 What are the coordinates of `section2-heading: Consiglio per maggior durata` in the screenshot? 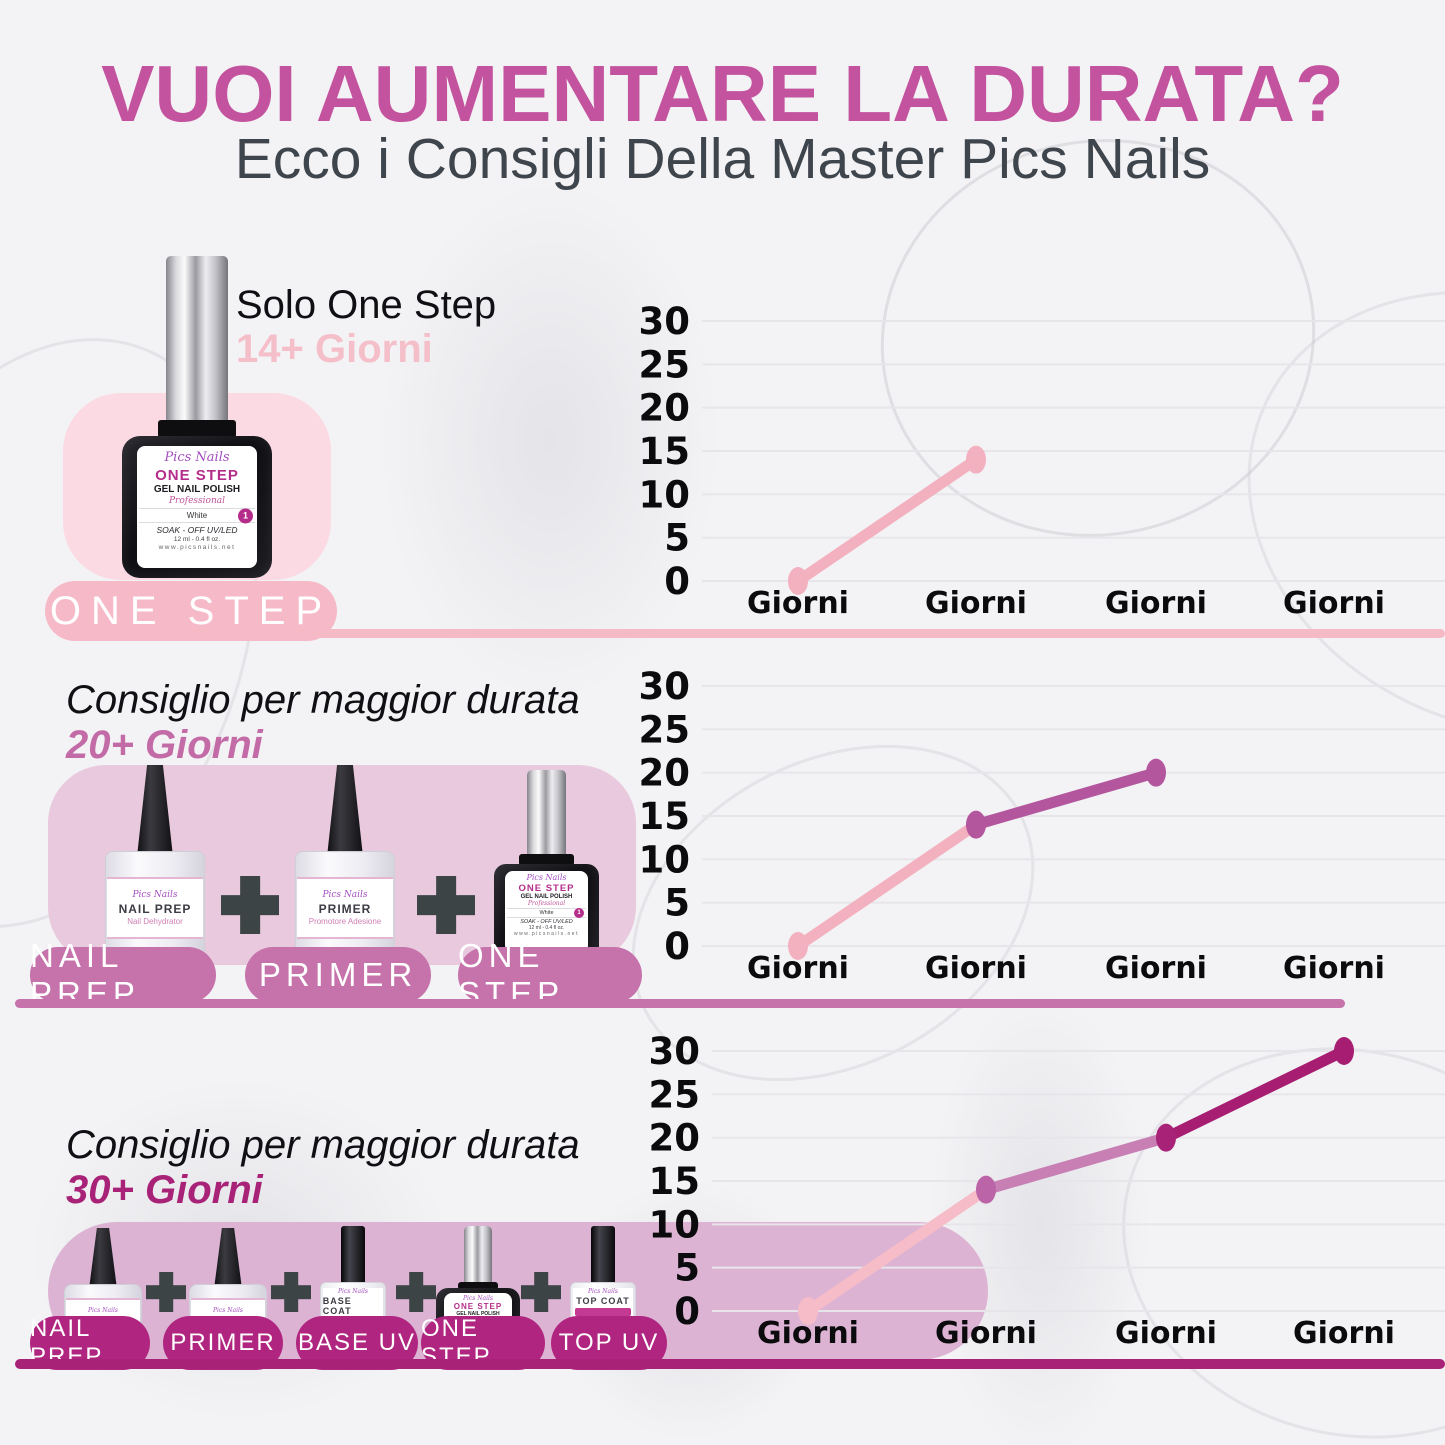 It's located at (323, 700).